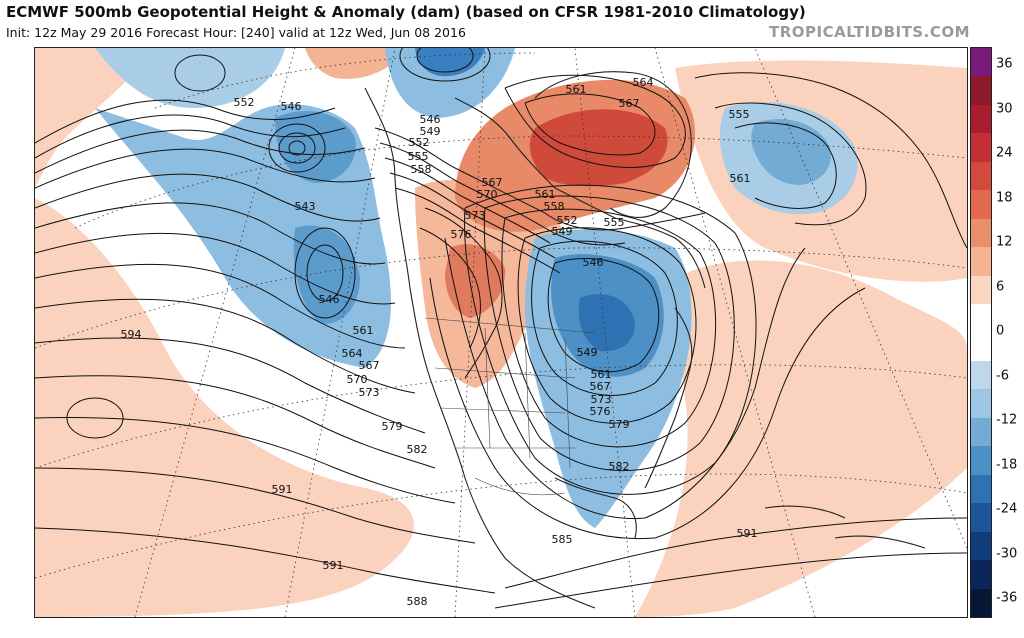 This screenshot has height=638, width=1024. I want to click on positive-anomaly-nw-corner, so click(95, 118).